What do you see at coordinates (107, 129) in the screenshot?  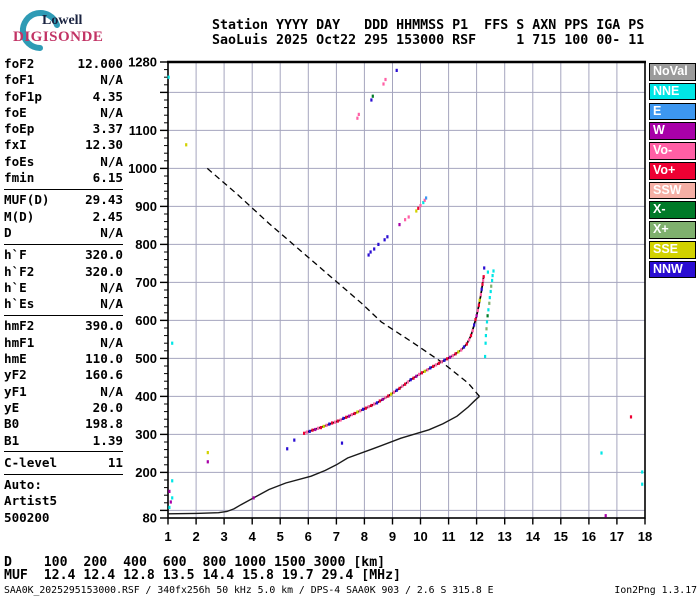 I see `parameter-value: 3.37` at bounding box center [107, 129].